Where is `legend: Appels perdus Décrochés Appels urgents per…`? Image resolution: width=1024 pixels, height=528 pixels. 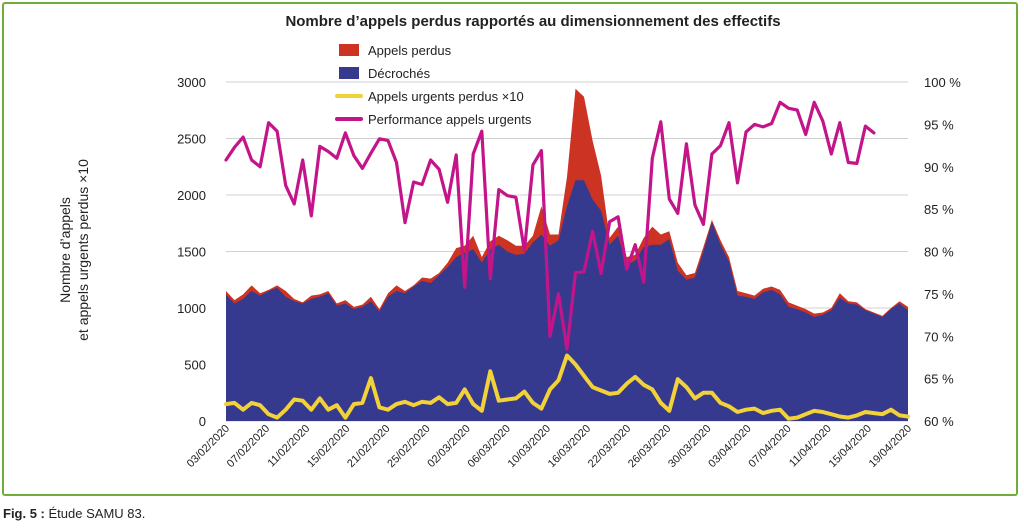 legend: Appels perdus Décrochés Appels urgents per… is located at coordinates (433, 85).